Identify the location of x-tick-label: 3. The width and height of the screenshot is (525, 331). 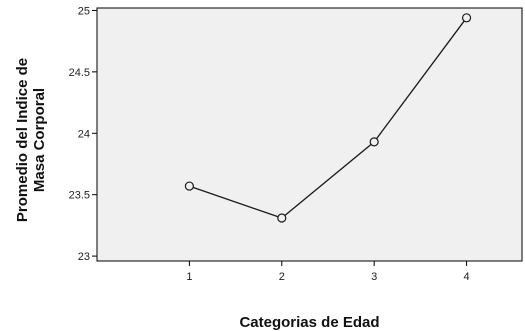
(374, 277).